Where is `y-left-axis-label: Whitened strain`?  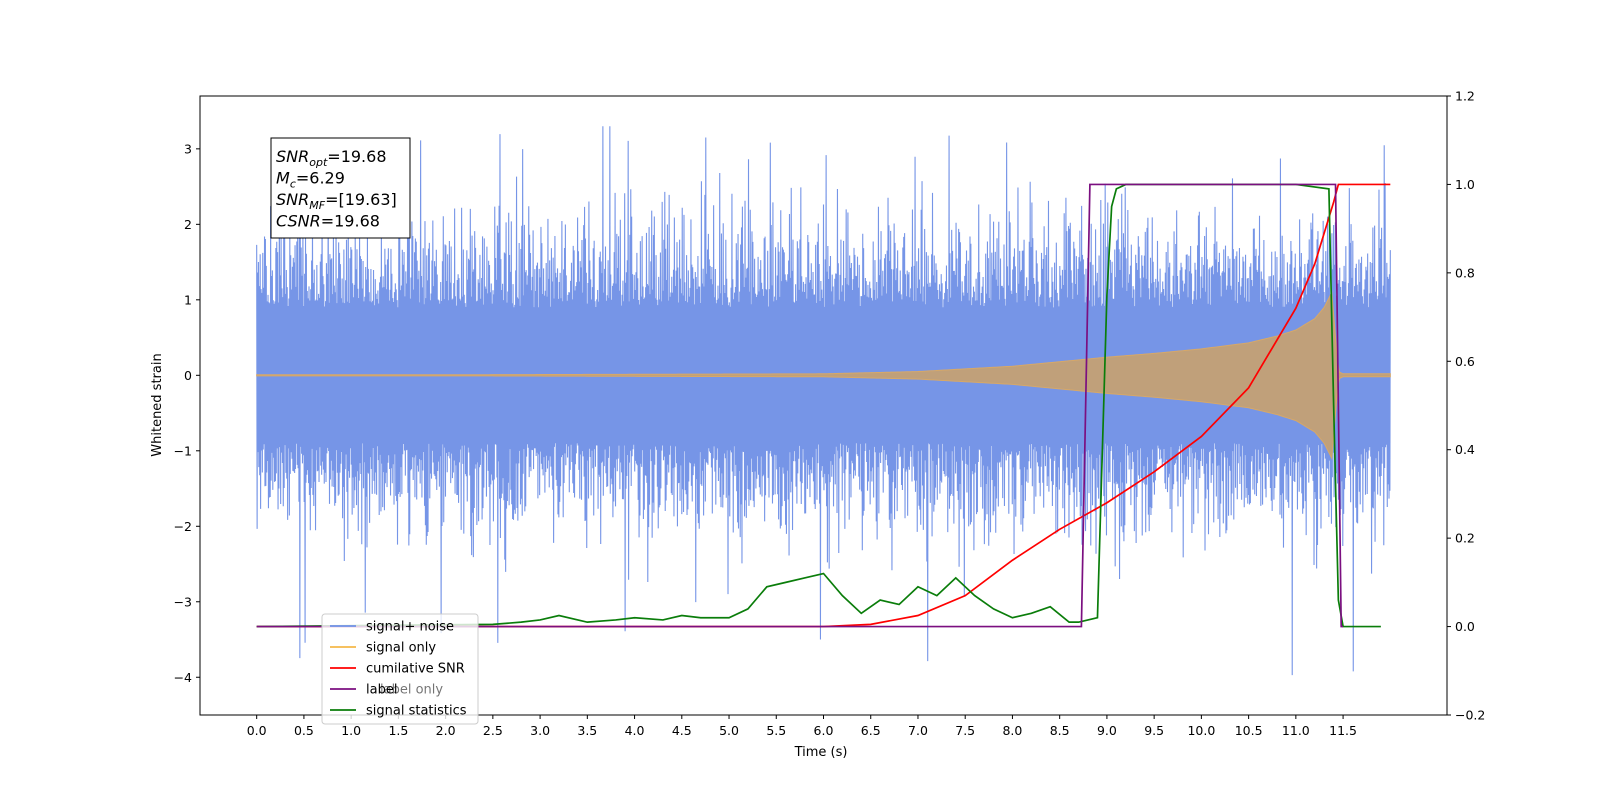 y-left-axis-label: Whitened strain is located at coordinates (157, 404).